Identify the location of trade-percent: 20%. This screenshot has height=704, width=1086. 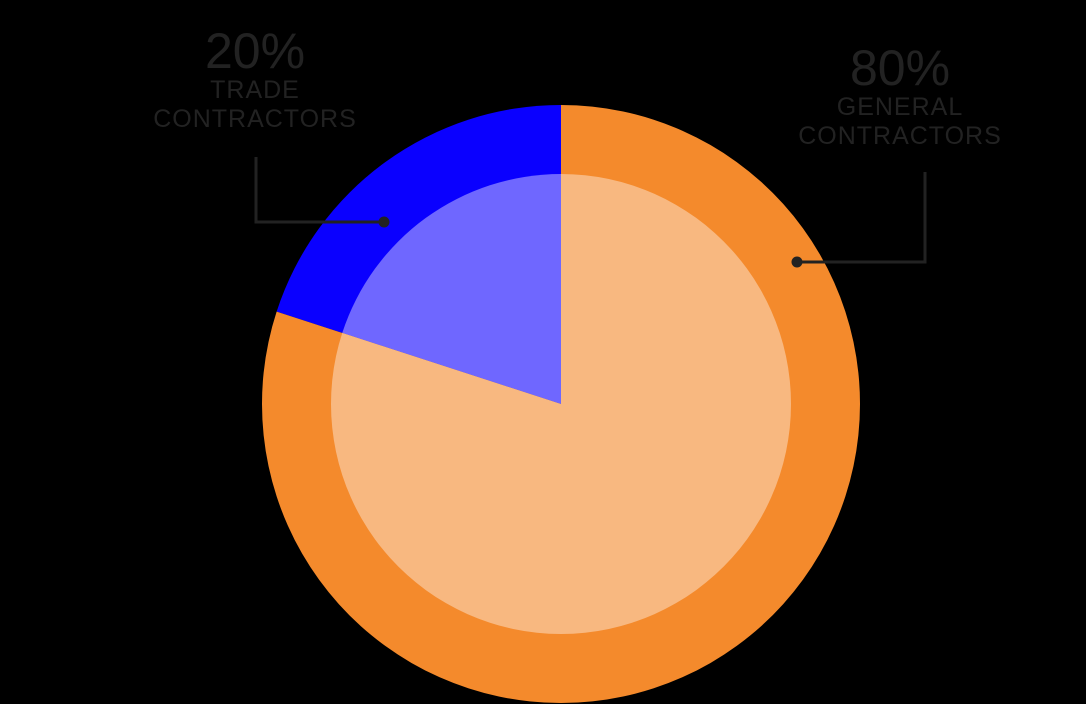
(255, 51).